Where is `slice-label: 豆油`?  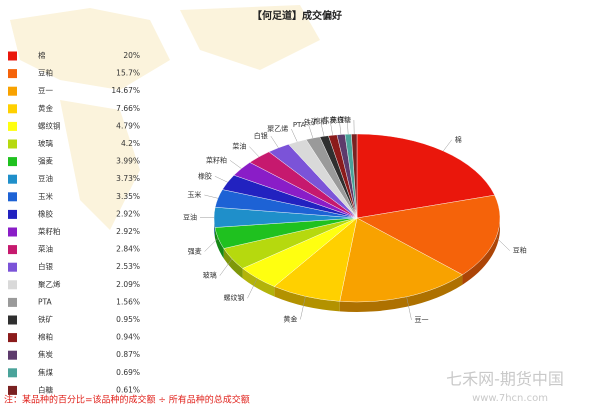
slice-label: 豆油 is located at coordinates (190, 216).